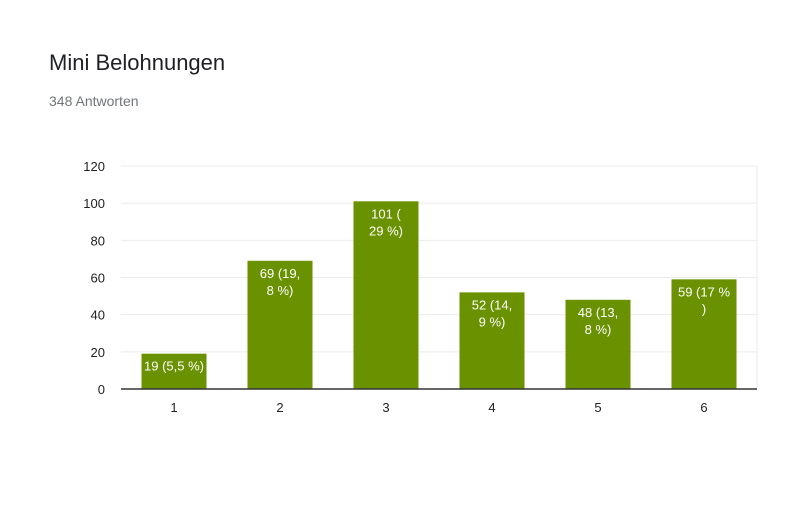  I want to click on y-tick-label: 100, so click(94, 203).